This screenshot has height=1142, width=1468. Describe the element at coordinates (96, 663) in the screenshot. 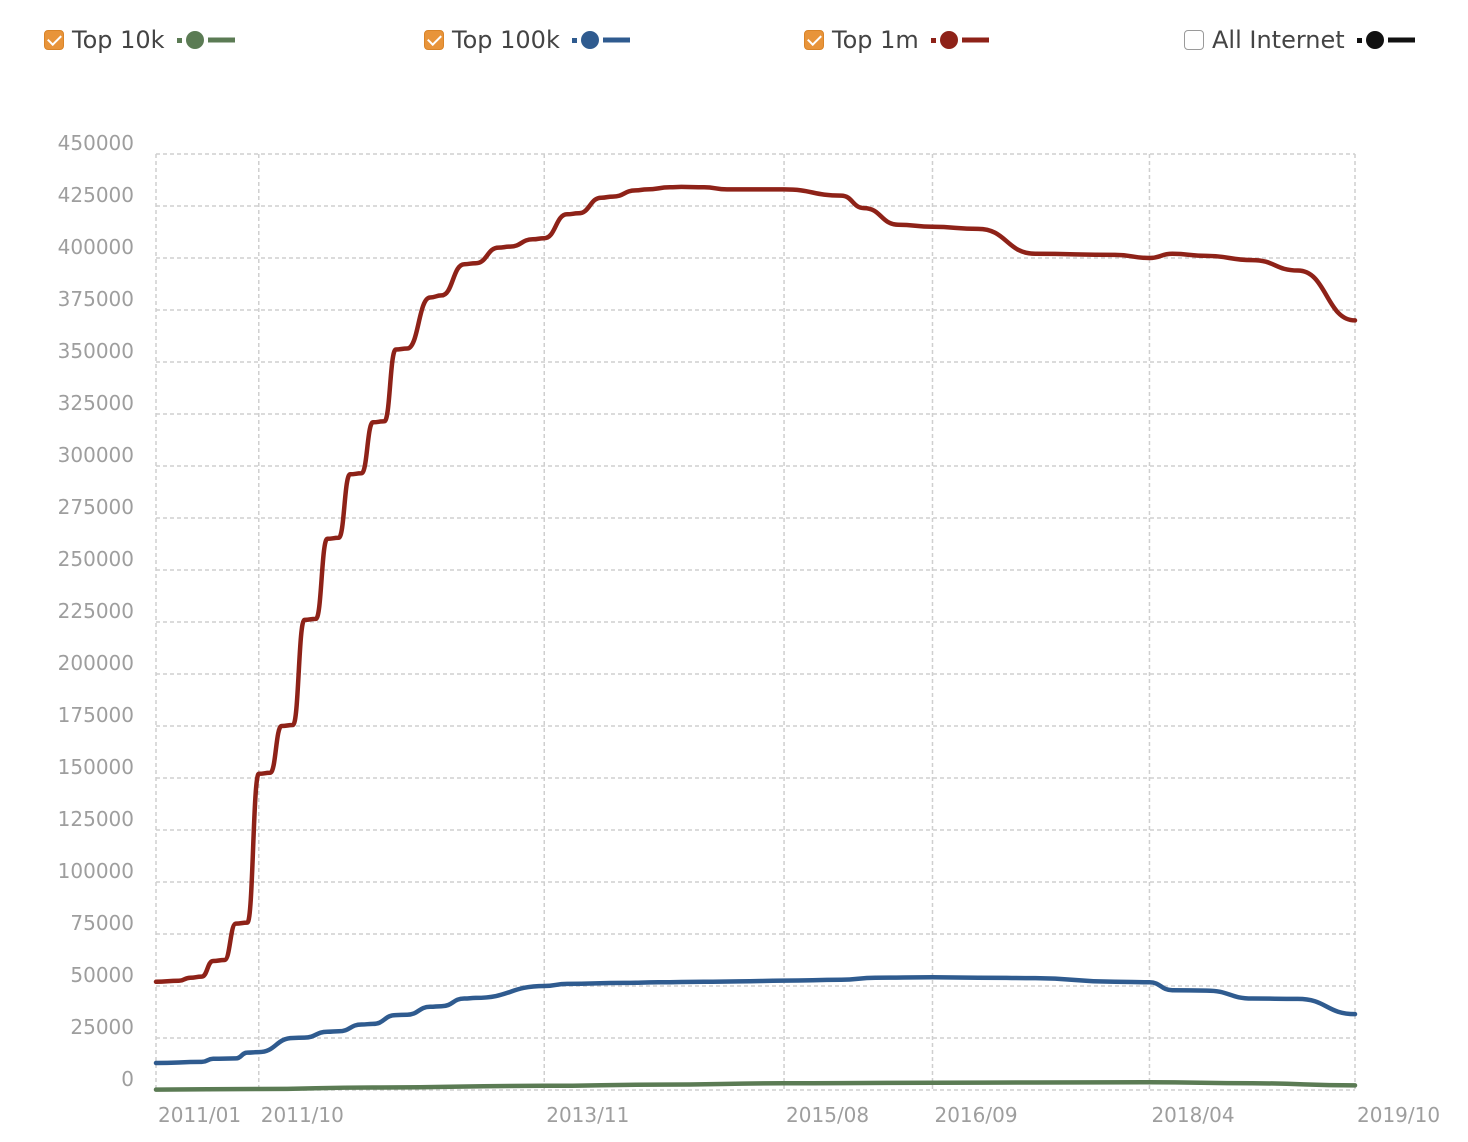

I see `y-tick-label: 200000` at that location.